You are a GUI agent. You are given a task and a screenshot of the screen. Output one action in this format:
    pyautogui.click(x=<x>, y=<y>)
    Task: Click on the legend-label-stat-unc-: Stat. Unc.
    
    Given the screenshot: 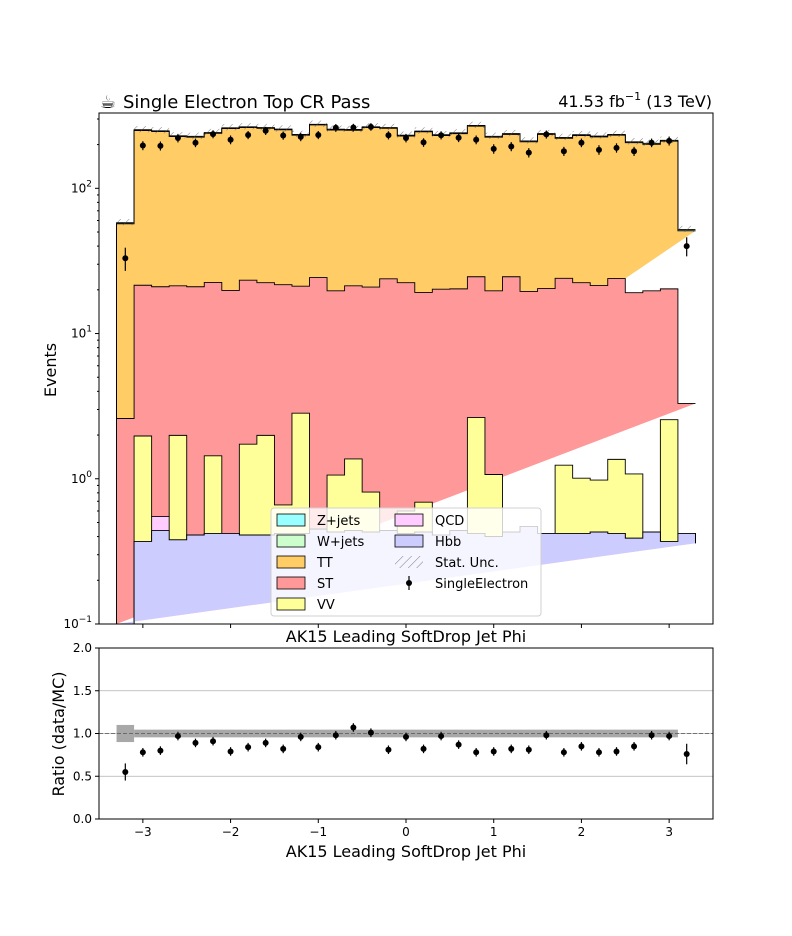 What is the action you would take?
    pyautogui.click(x=467, y=563)
    